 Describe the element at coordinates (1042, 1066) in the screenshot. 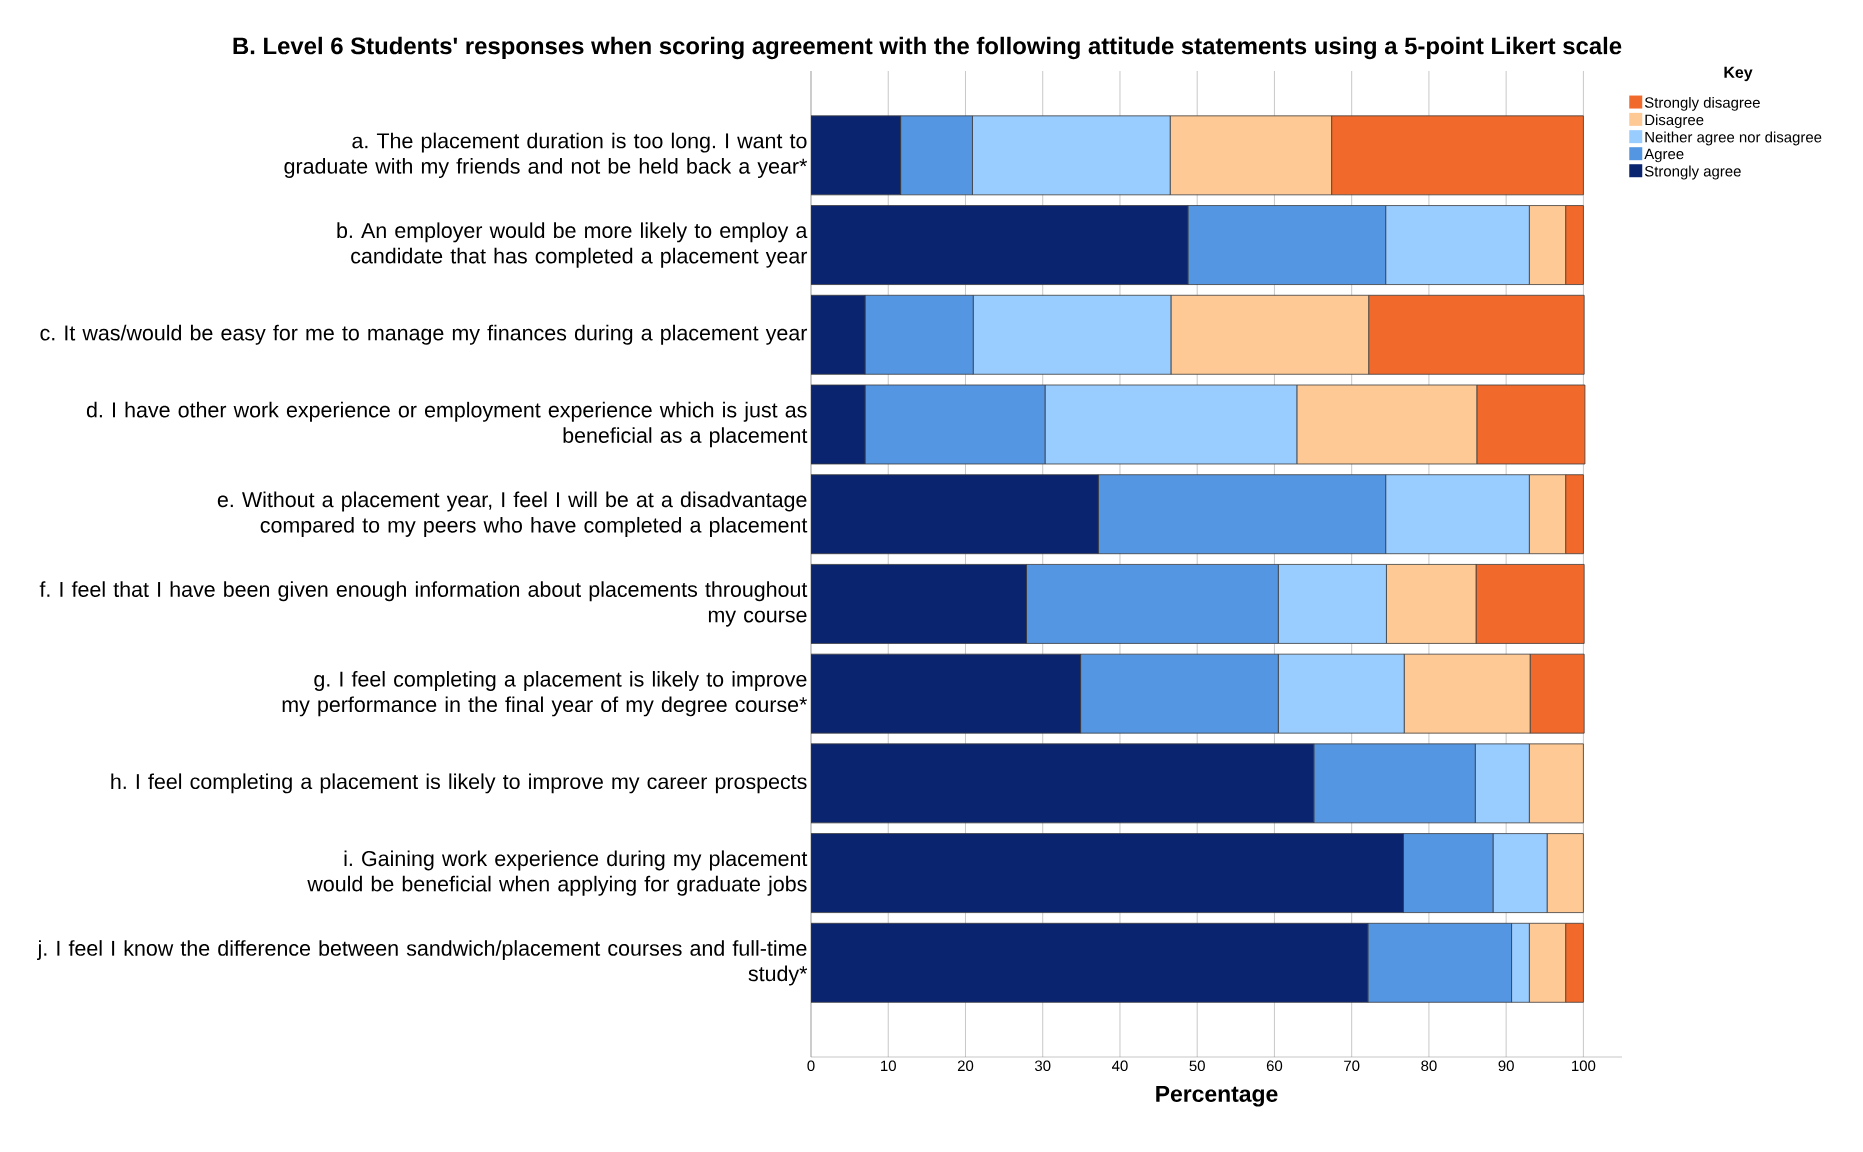

I see `x-tick-label: 30` at that location.